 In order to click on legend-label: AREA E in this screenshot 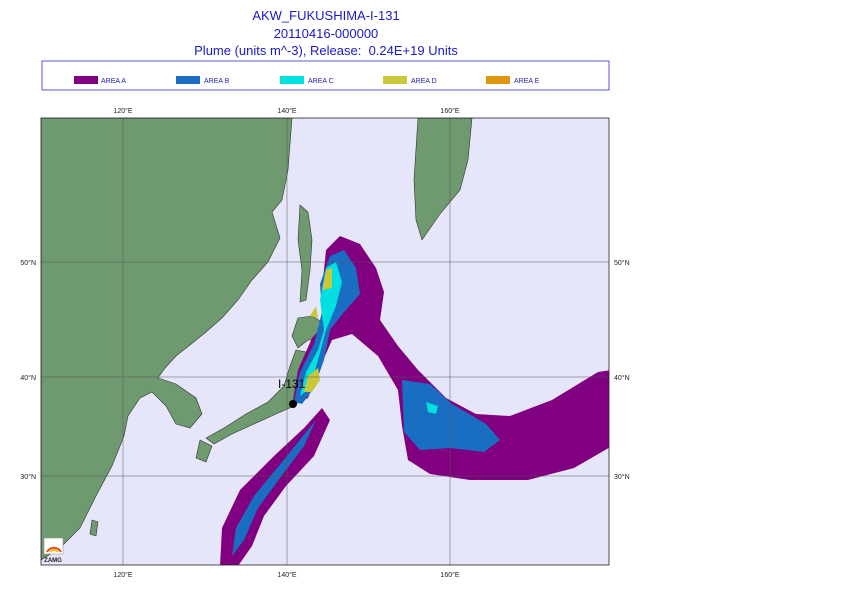, I will do `click(527, 81)`.